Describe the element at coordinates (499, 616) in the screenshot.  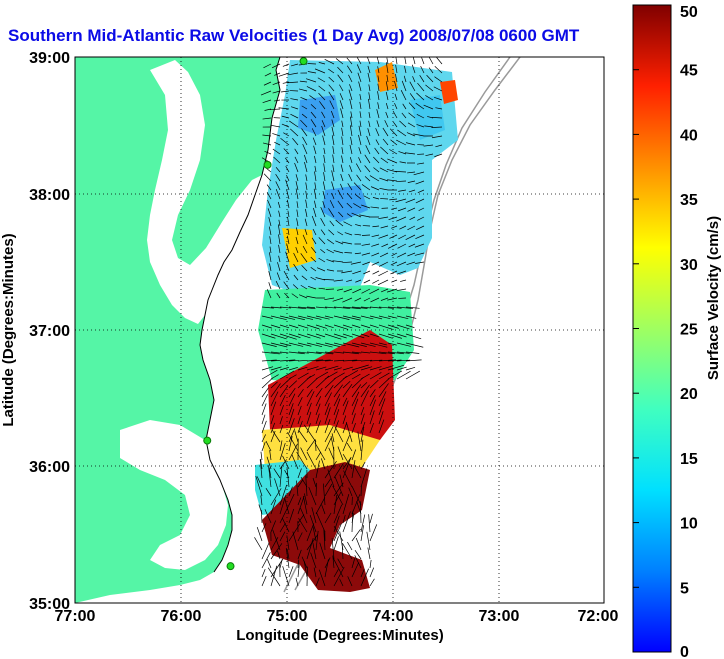
I see `x-tick-label: 73:00` at that location.